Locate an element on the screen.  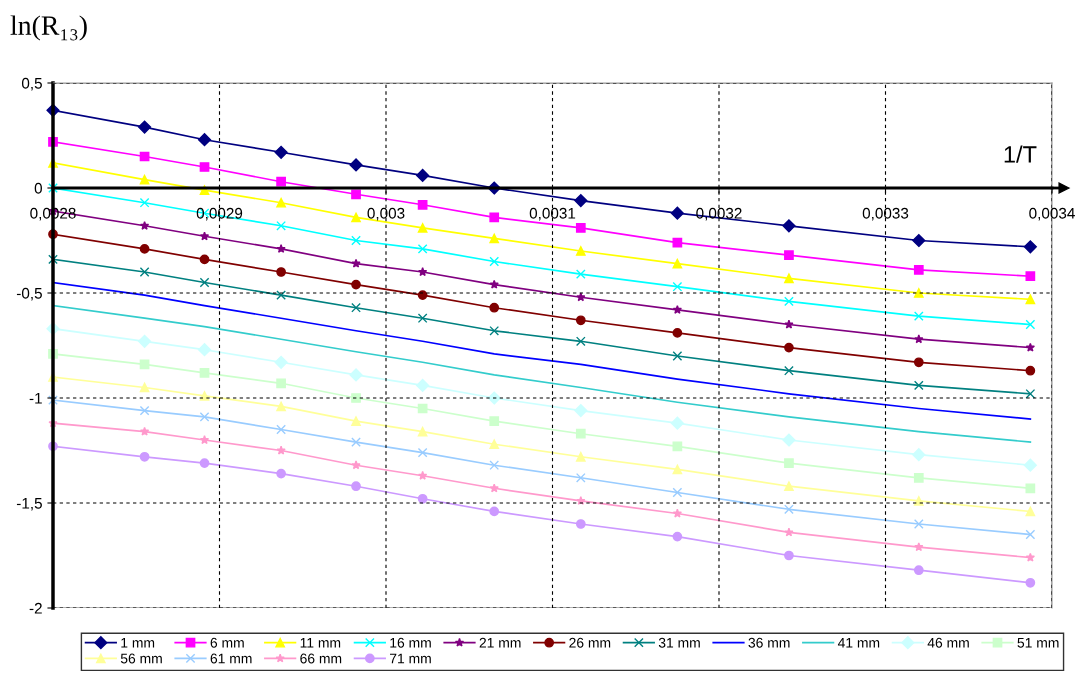
y-tick-label: -2 is located at coordinates (35, 608).